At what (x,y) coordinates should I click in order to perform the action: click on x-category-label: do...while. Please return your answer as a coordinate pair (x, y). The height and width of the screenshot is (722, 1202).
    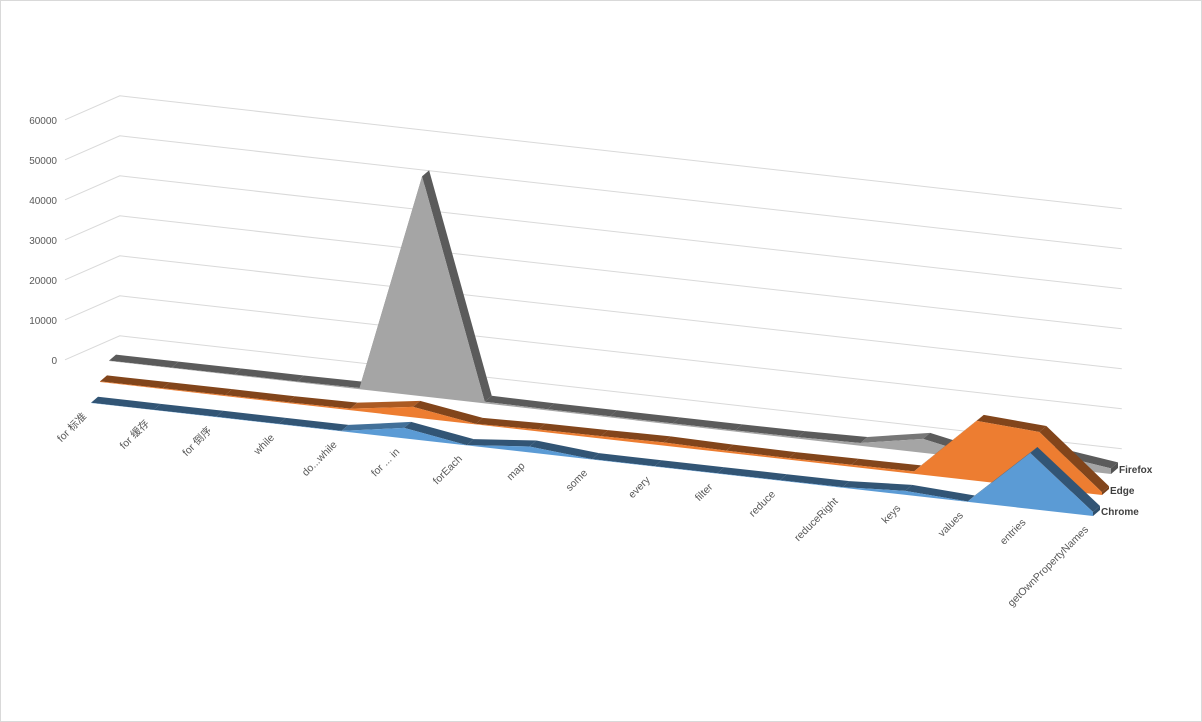
    Looking at the image, I should click on (320, 459).